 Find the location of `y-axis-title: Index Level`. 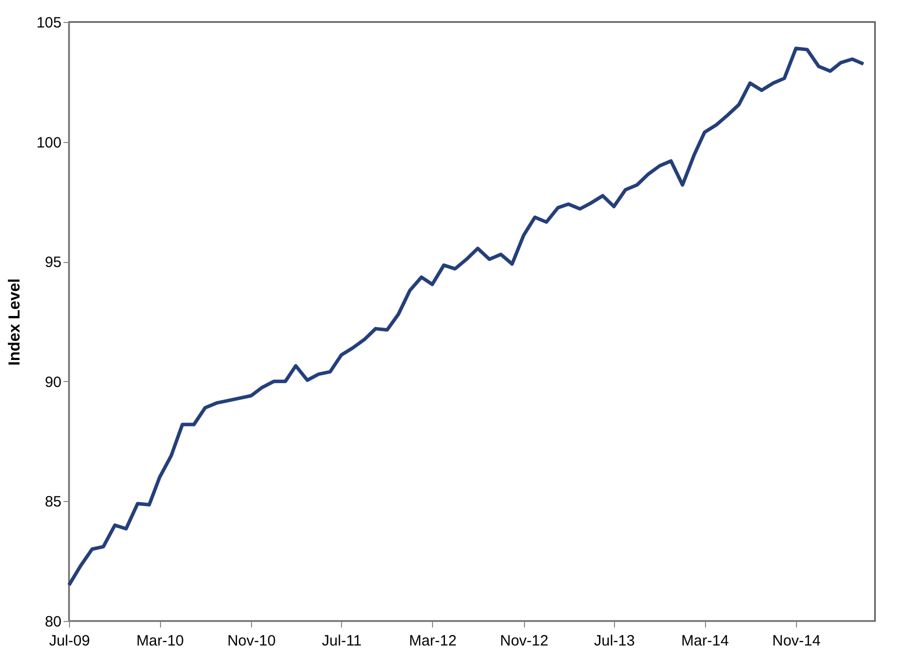

y-axis-title: Index Level is located at coordinates (15, 322).